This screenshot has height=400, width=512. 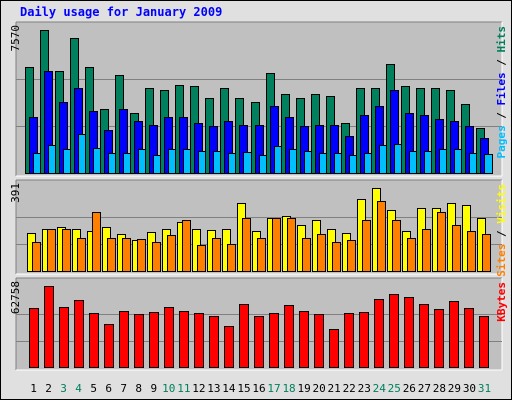 What do you see at coordinates (501, 92) in the screenshot?
I see `legend-hits: Pages / Files / Hits` at bounding box center [501, 92].